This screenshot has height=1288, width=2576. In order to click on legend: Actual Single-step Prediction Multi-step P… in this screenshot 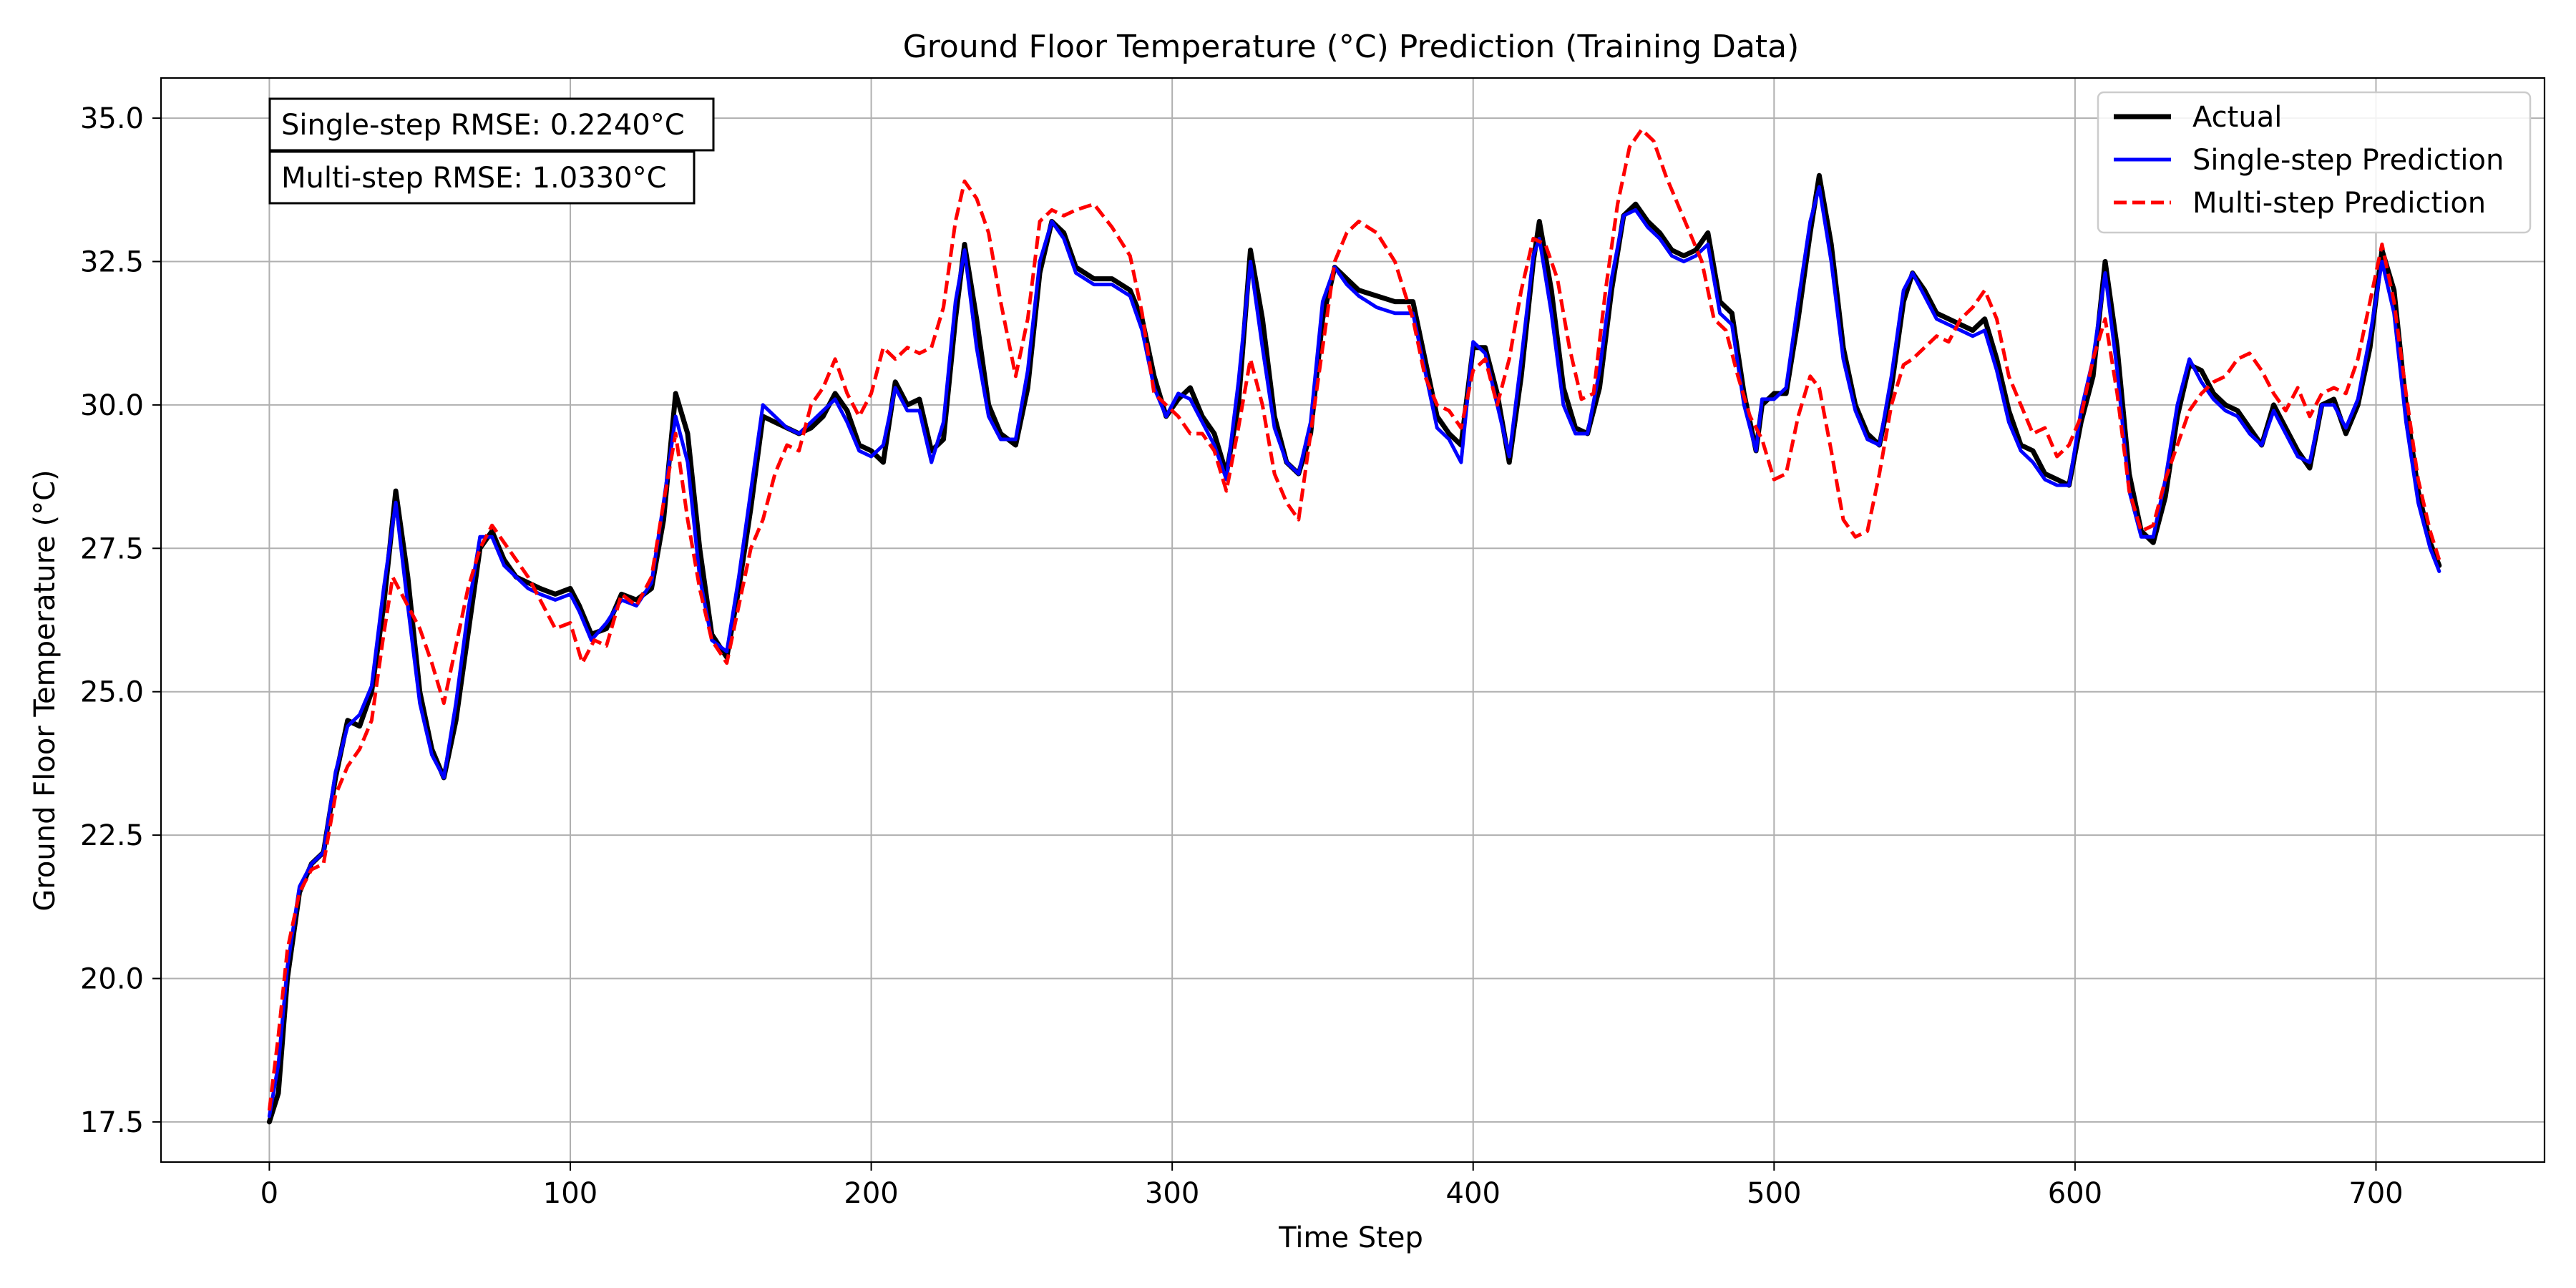, I will do `click(2314, 162)`.